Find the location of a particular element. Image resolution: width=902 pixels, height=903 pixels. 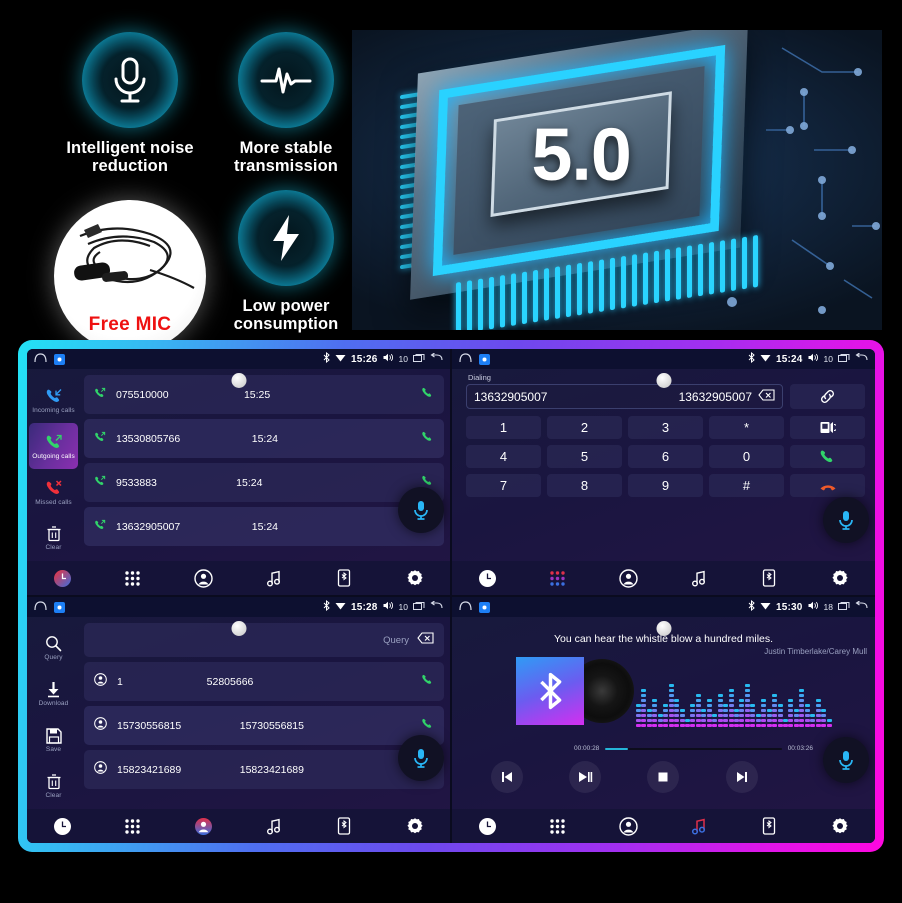

key-star: * is located at coordinates (746, 427).